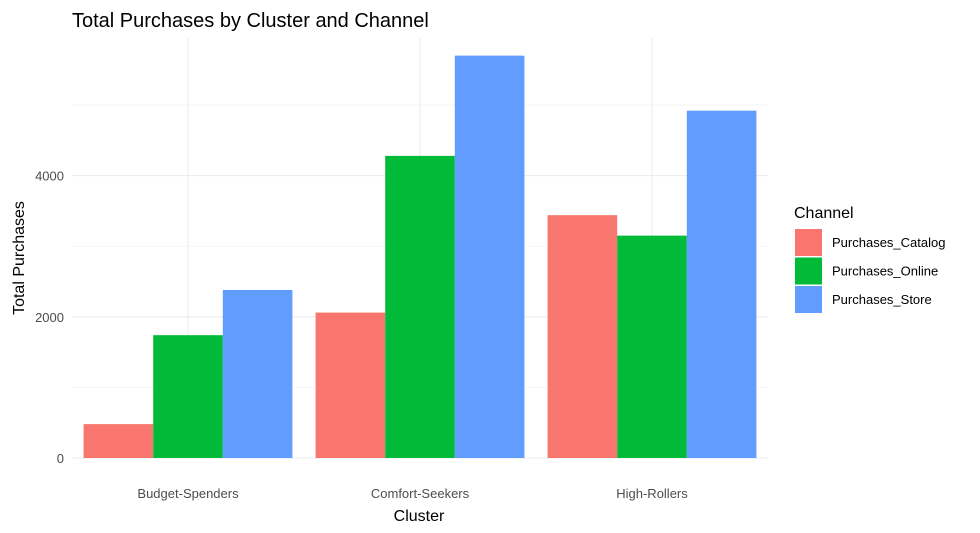  I want to click on legend-label: Purchases_Online, so click(885, 271).